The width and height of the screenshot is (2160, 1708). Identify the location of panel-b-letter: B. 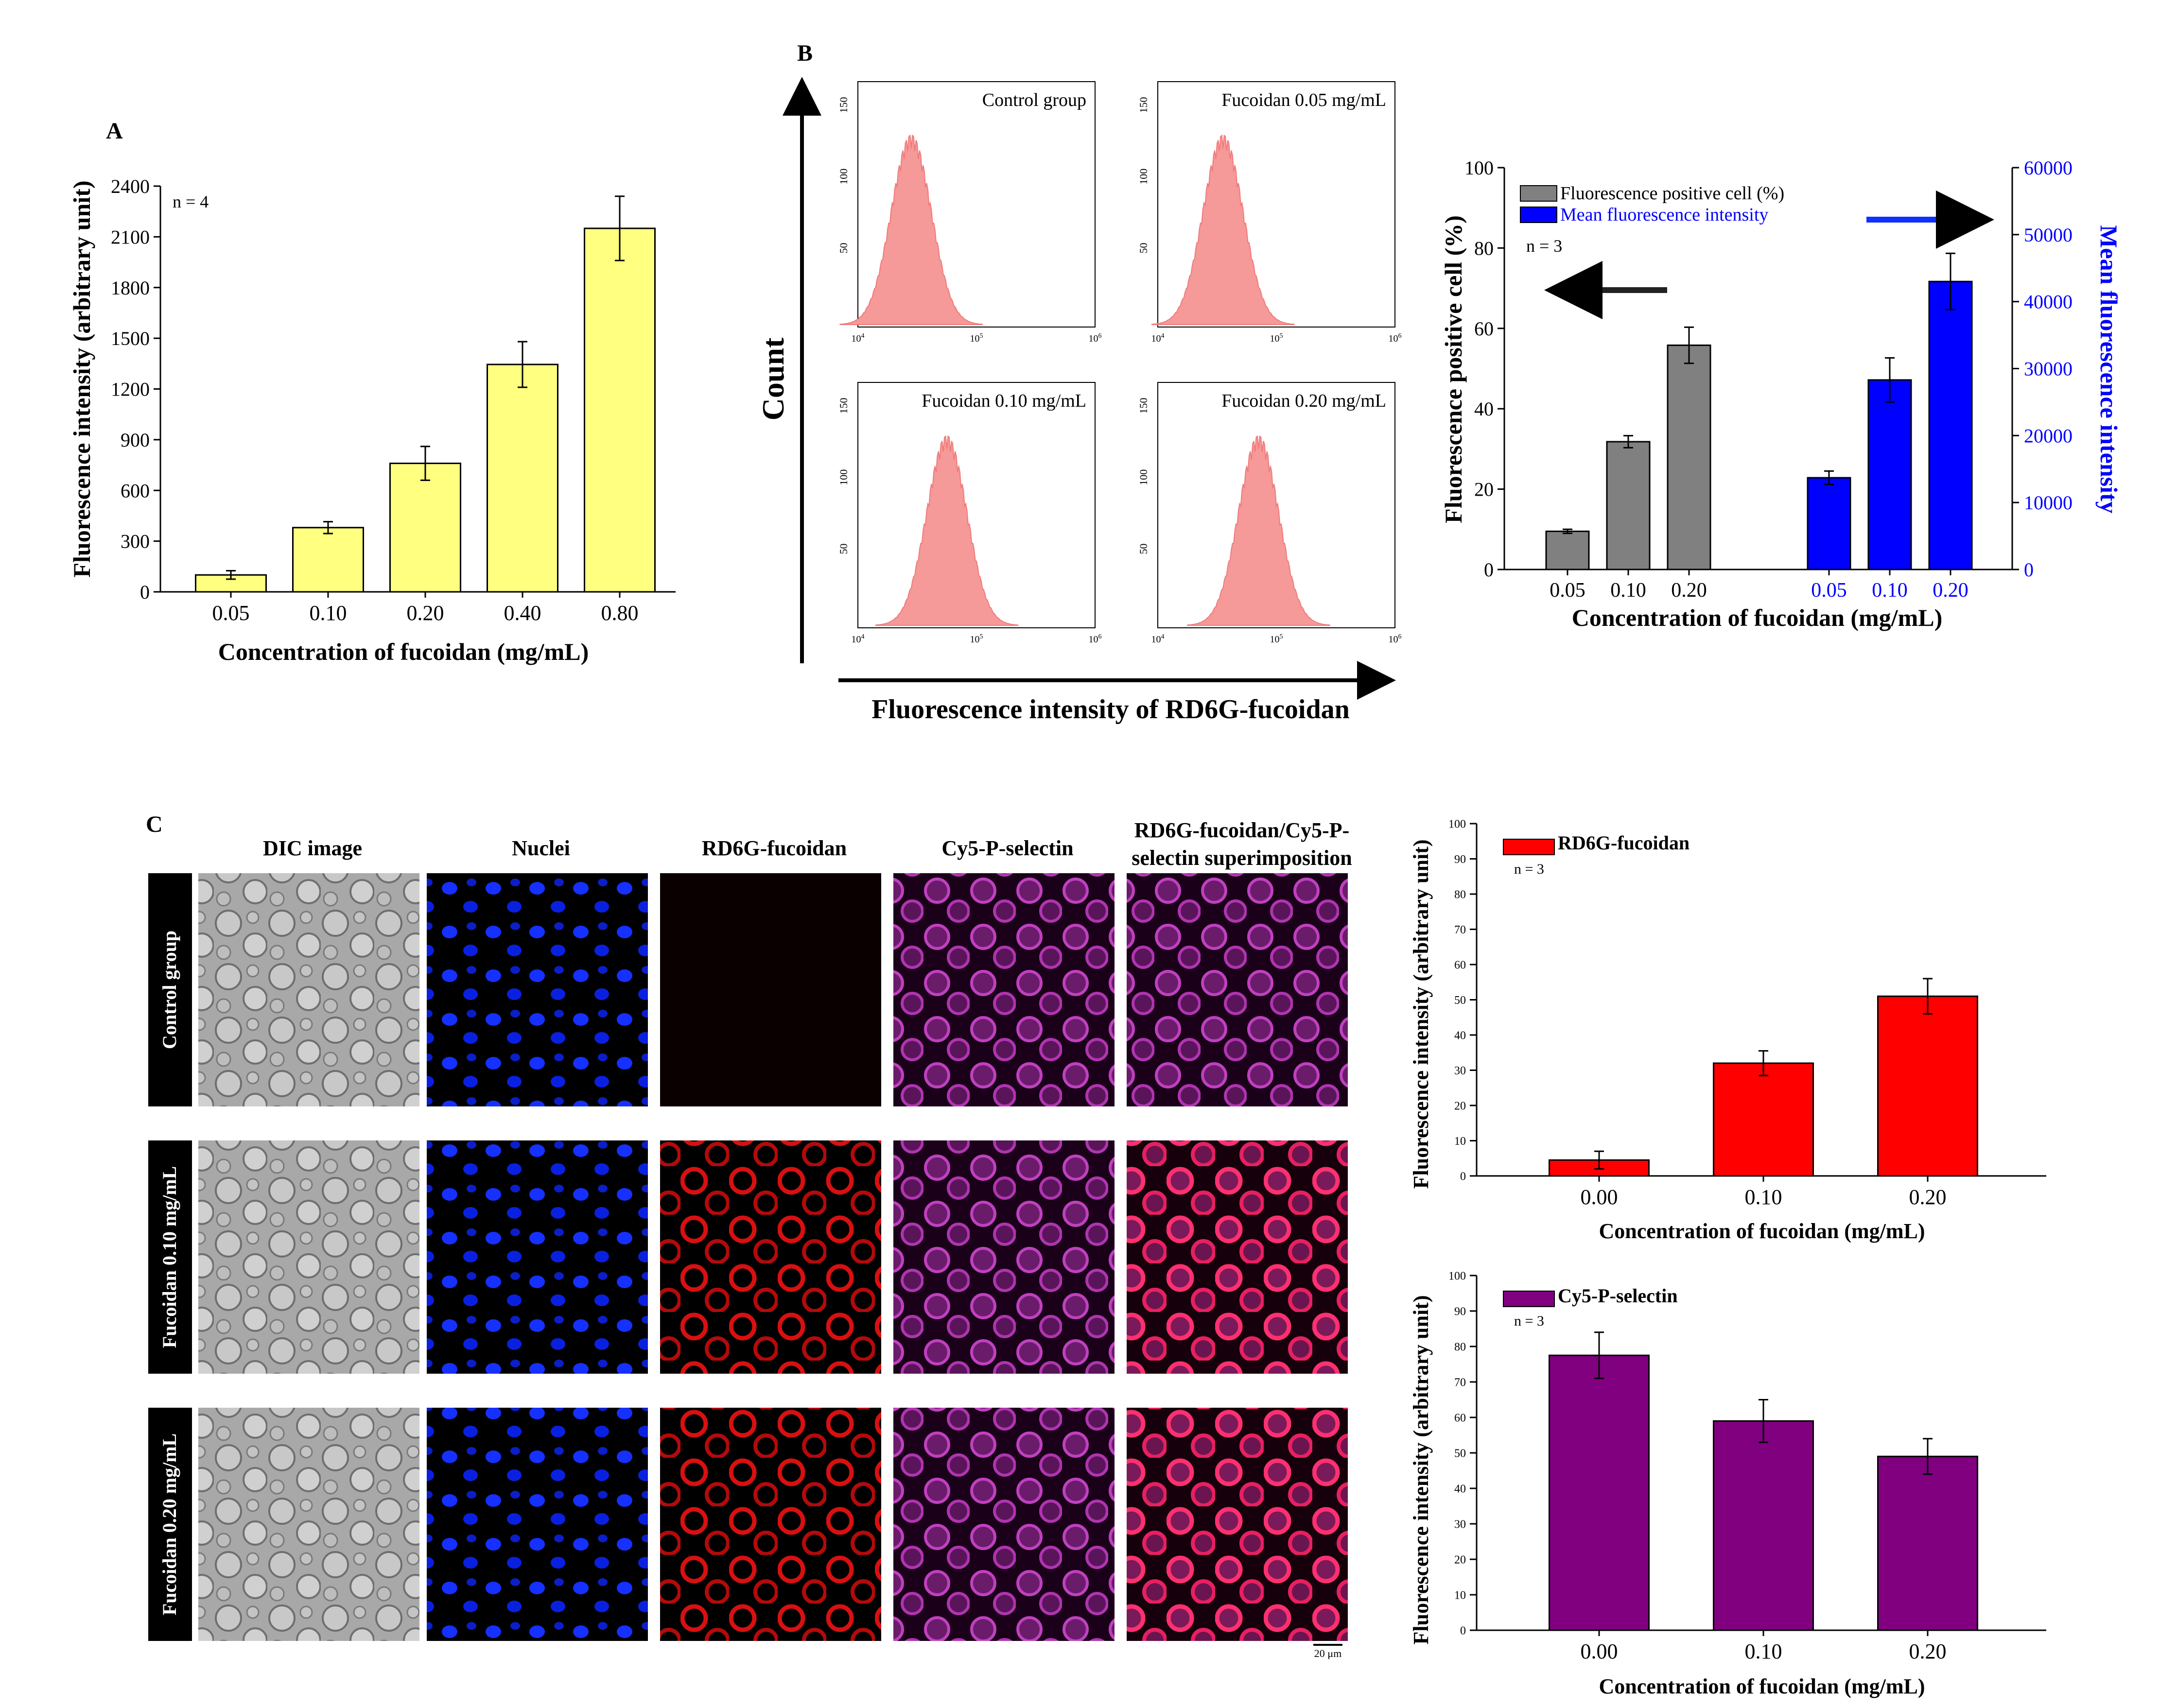
(805, 53).